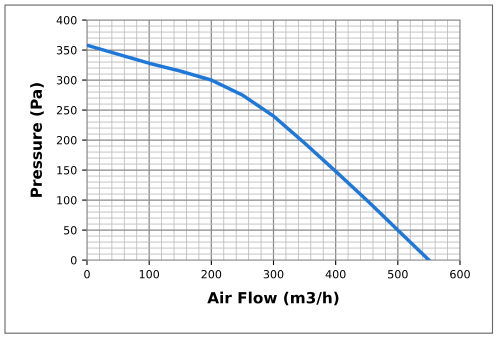  Describe the element at coordinates (460, 274) in the screenshot. I see `x-tick-label: 600` at that location.